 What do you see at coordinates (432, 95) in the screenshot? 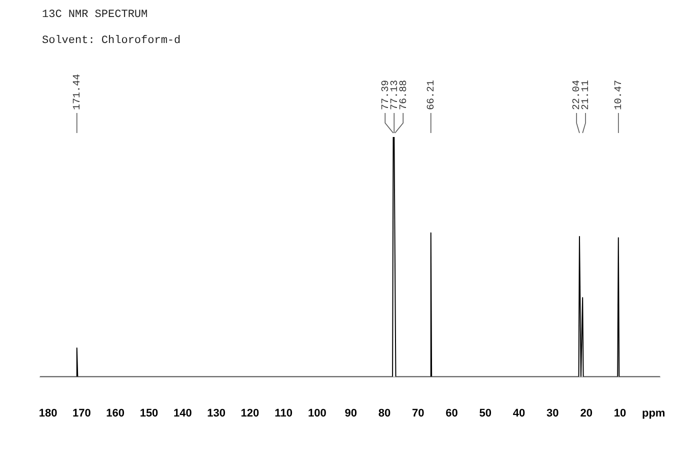
I see `annotation: 66.21` at bounding box center [432, 95].